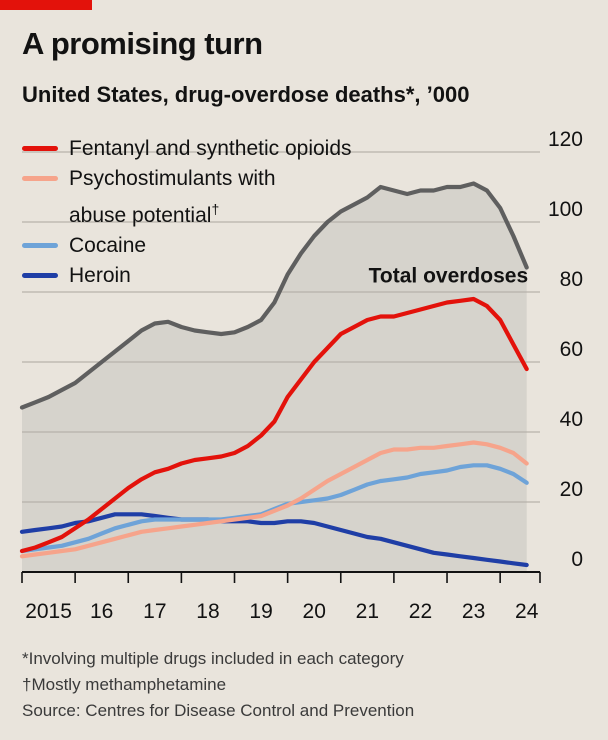 This screenshot has width=608, height=740. Describe the element at coordinates (40, 245) in the screenshot. I see `legend-swatch-cocaine` at that location.